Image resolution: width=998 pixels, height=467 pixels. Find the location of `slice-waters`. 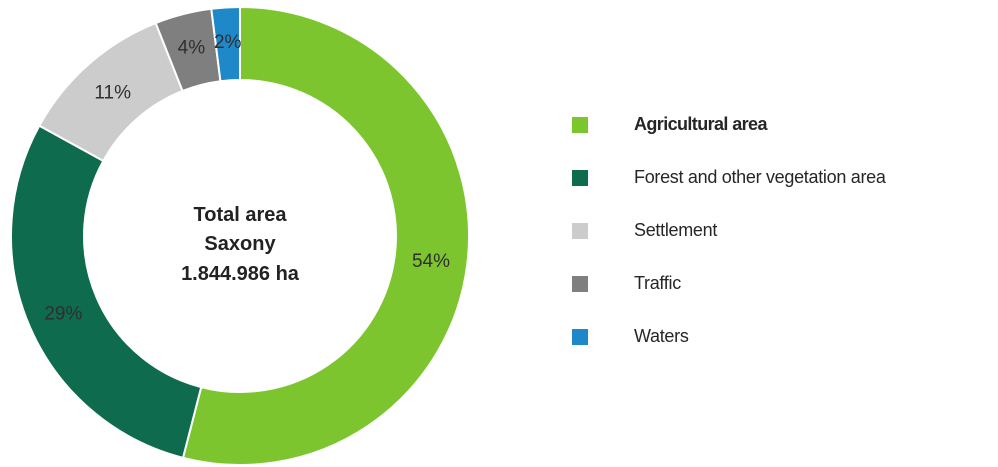

slice-waters is located at coordinates (225, 44).